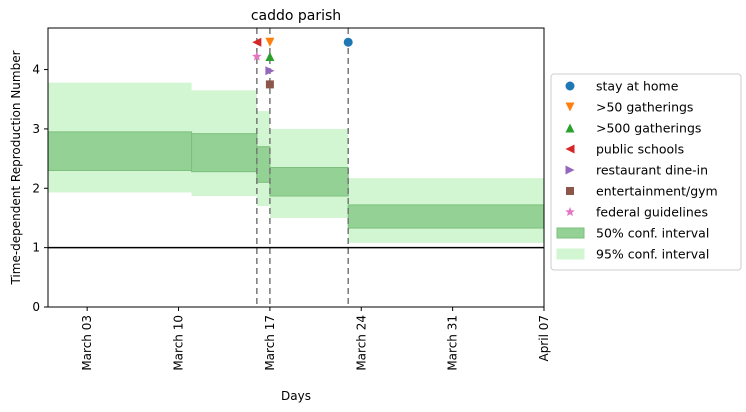 Image resolution: width=746 pixels, height=412 pixels. What do you see at coordinates (657, 191) in the screenshot?
I see `legend-label-5: entertainment/gym` at bounding box center [657, 191].